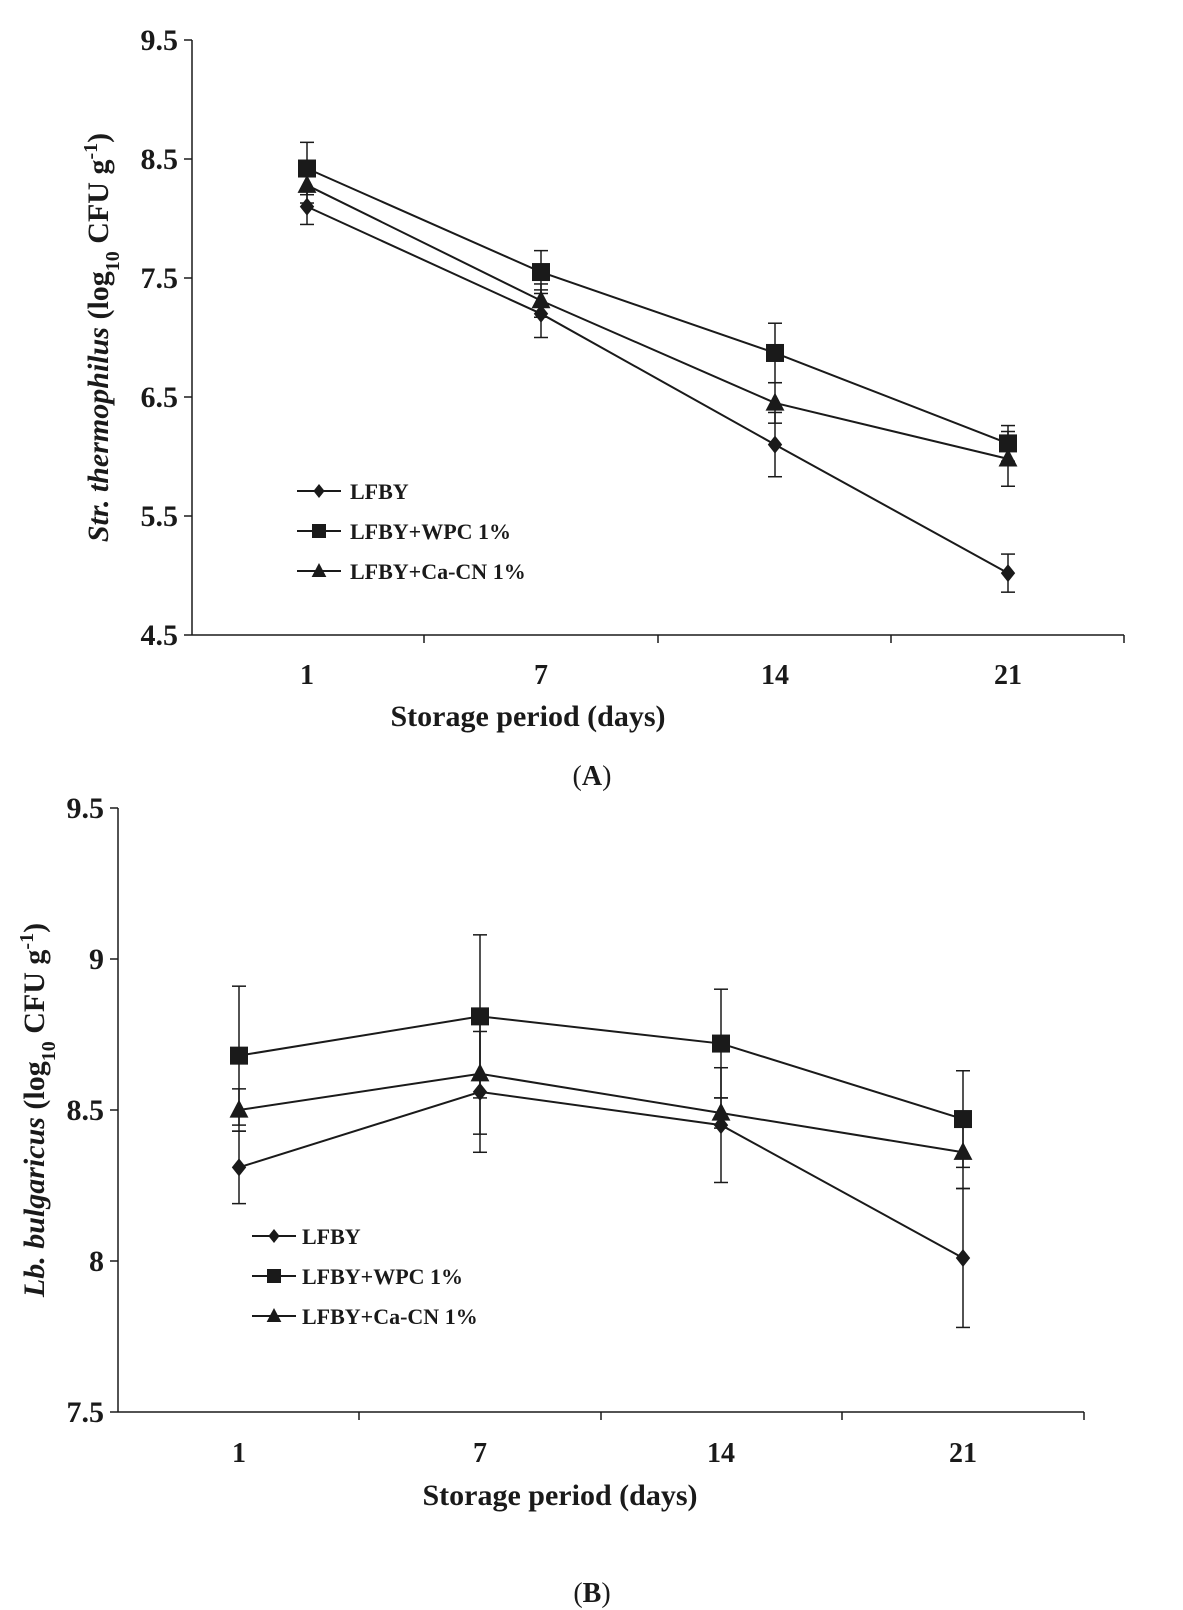 This screenshot has width=1183, height=1610. What do you see at coordinates (160, 635) in the screenshot?
I see `y-tick-label: 4.5` at bounding box center [160, 635].